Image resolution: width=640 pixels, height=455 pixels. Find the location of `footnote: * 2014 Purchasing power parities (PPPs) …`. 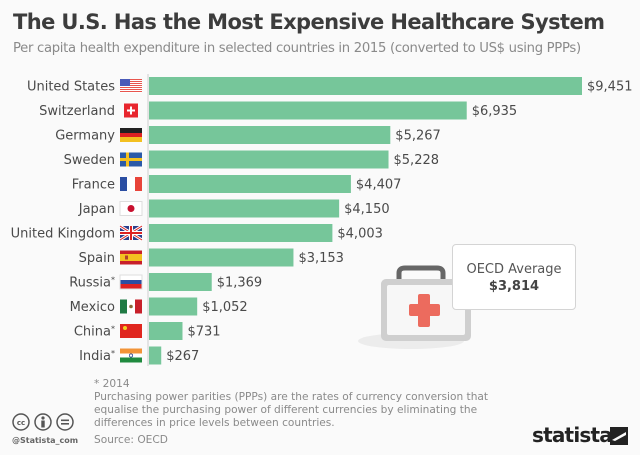

footnote: * 2014 Purchasing power parities (PPPs) … is located at coordinates (309, 412).